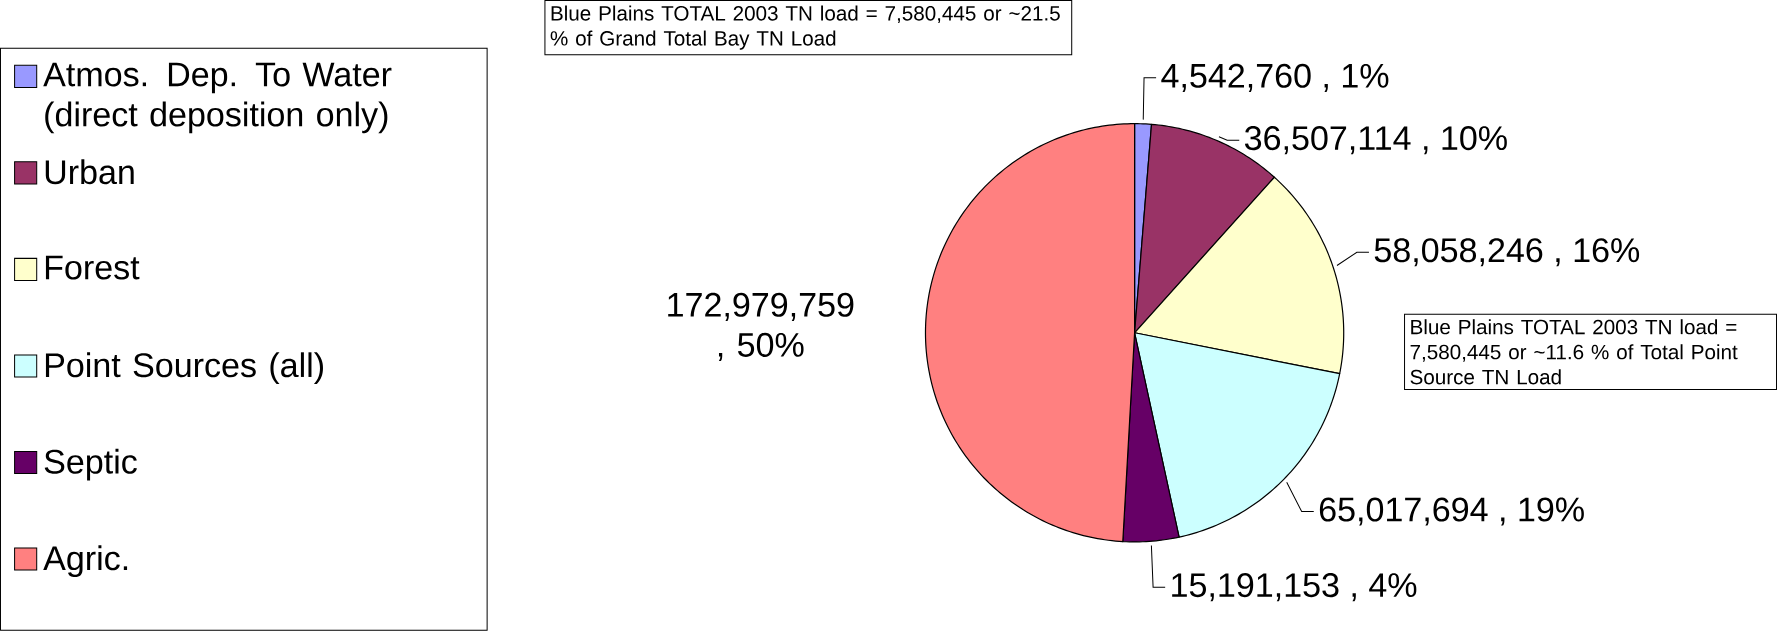 This screenshot has height=631, width=1777. I want to click on legend-label: Septic, so click(90, 464).